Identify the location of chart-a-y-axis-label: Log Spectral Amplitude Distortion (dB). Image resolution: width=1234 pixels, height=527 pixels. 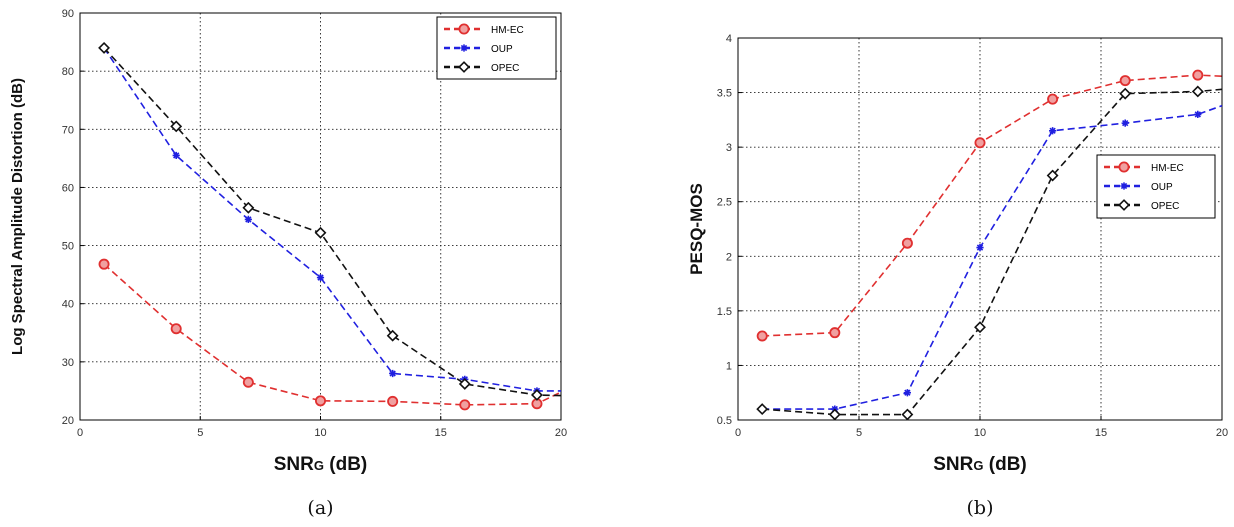
(17, 216).